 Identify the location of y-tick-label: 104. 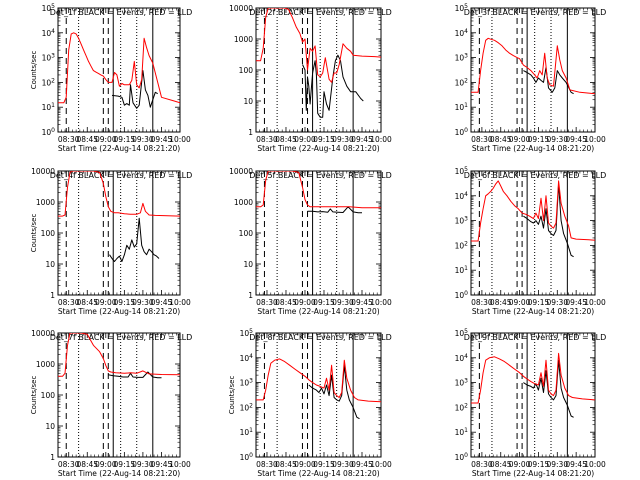
(462, 196).